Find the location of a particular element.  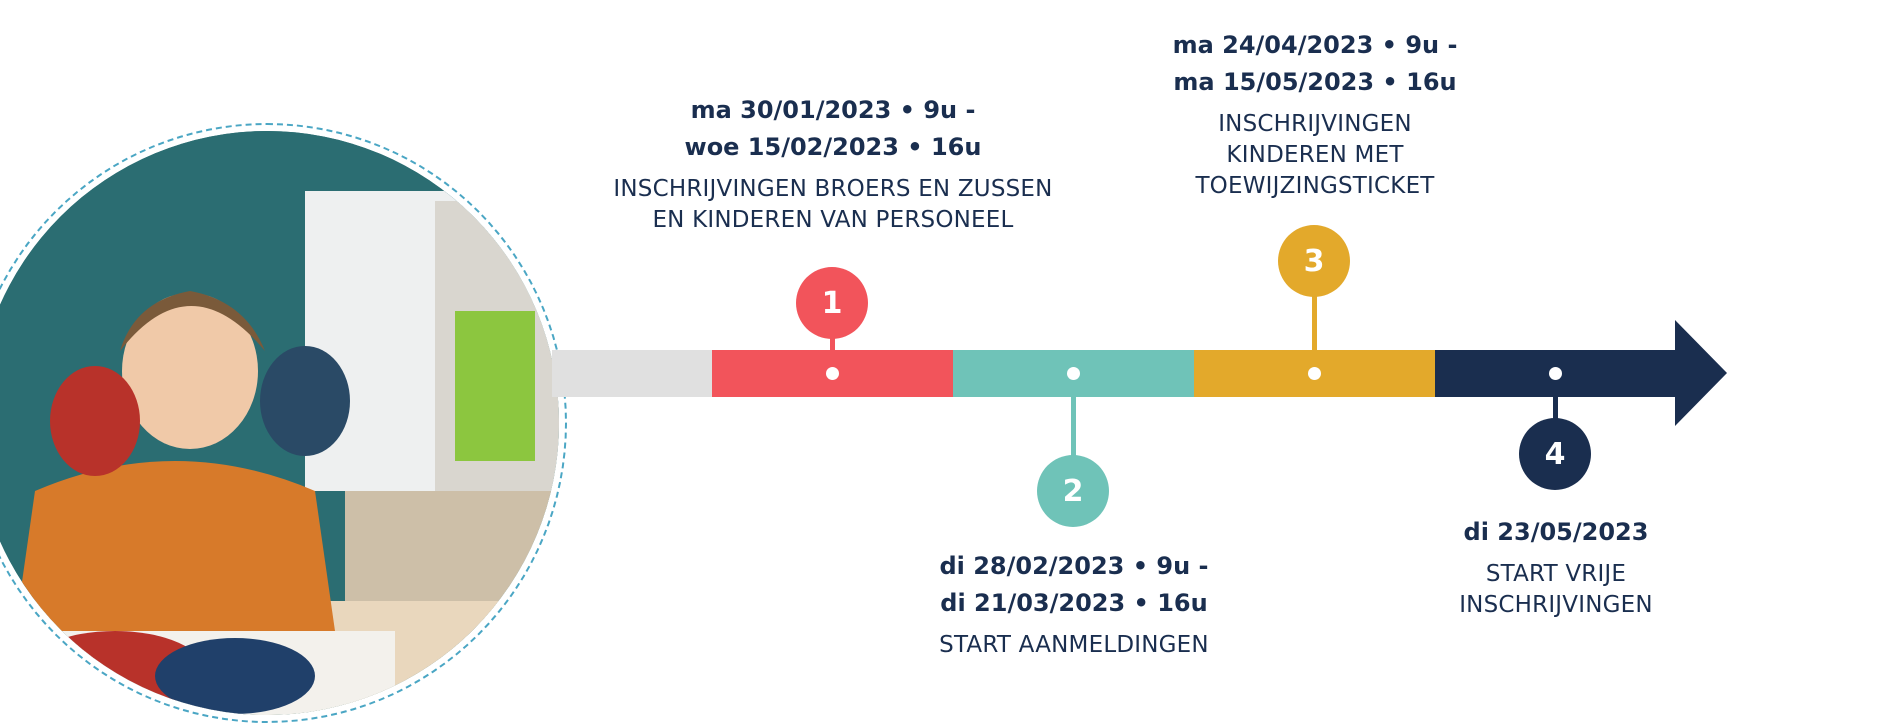

step-4-badge: 4 is located at coordinates (1555, 454).